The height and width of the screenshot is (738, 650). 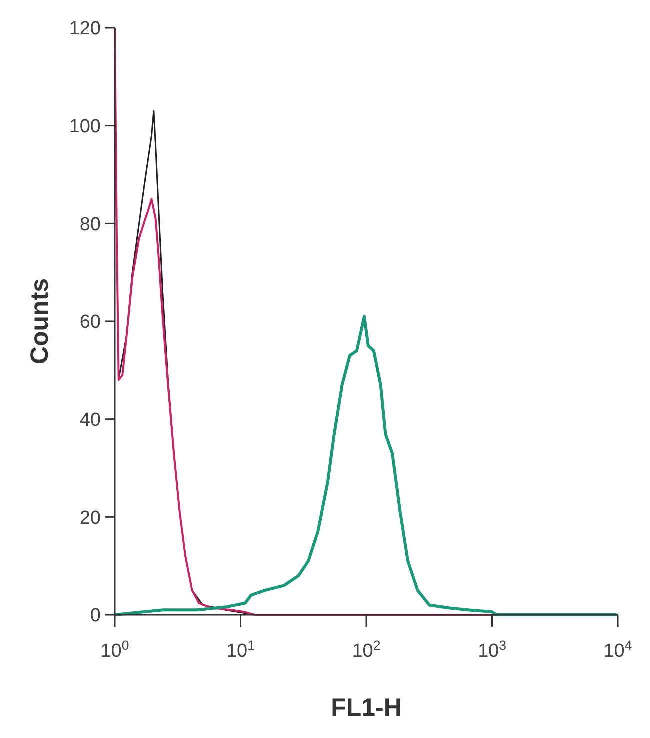 I want to click on x-tick-label: 10$^{1}$, so click(x=241, y=650).